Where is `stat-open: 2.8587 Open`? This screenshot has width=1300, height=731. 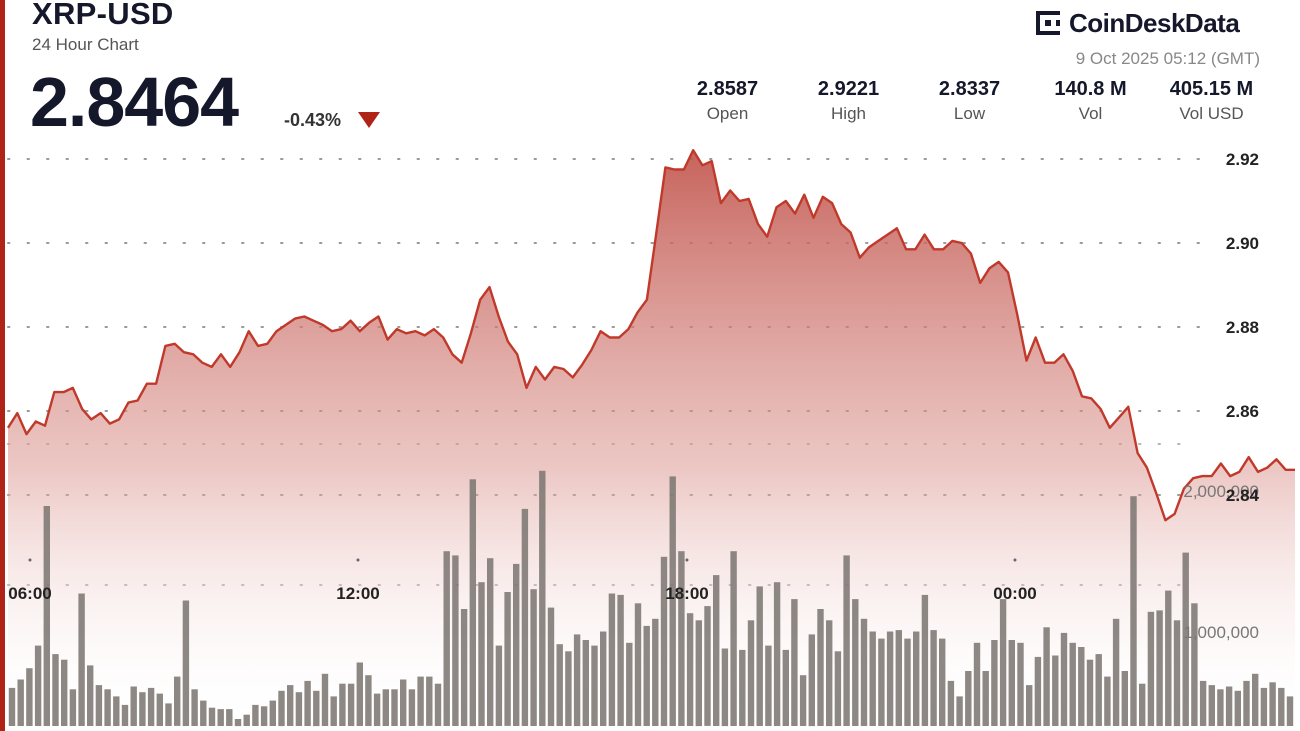
stat-open: 2.8587 Open is located at coordinates (727, 101).